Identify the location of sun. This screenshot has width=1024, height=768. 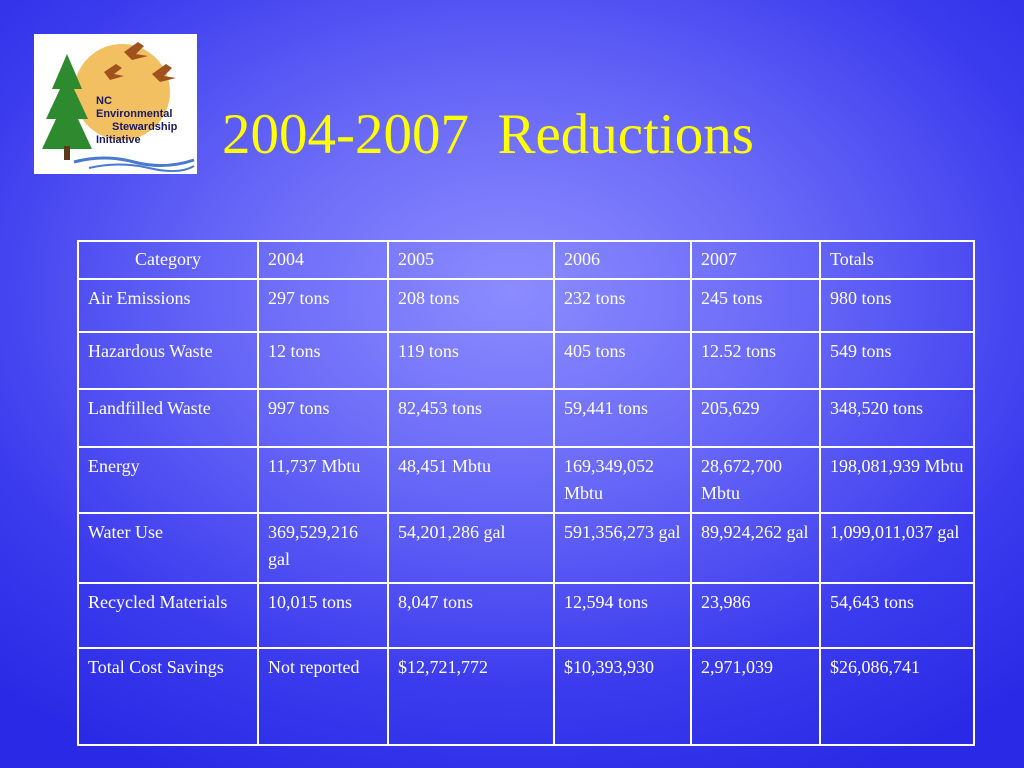
(122, 92).